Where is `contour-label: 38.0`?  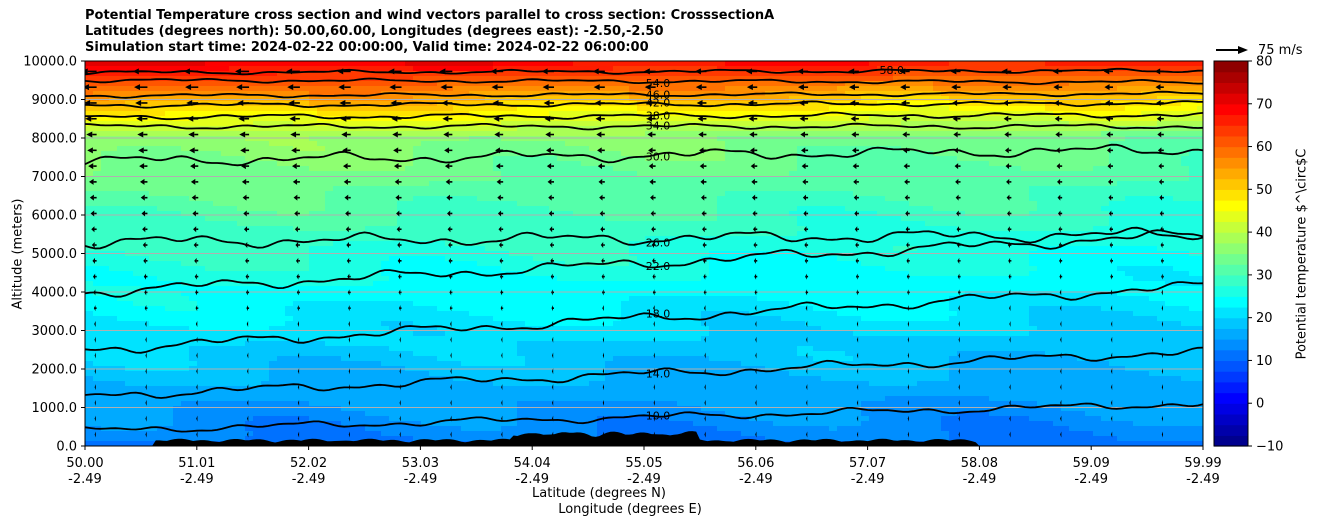
contour-label: 38.0 is located at coordinates (658, 116).